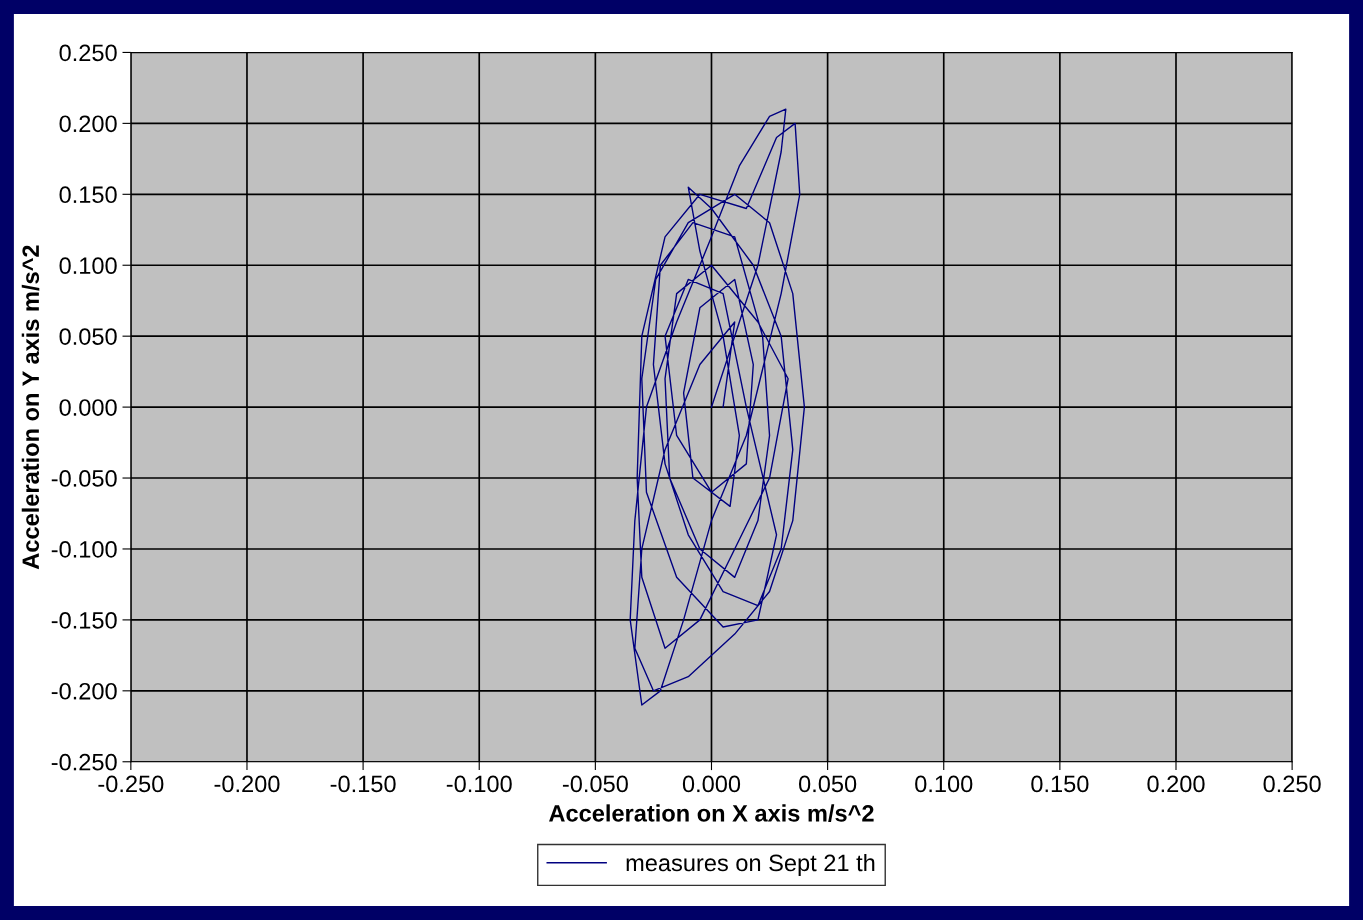 The height and width of the screenshot is (920, 1363). Describe the element at coordinates (88, 124) in the screenshot. I see `y-tick-label: 0.200` at that location.